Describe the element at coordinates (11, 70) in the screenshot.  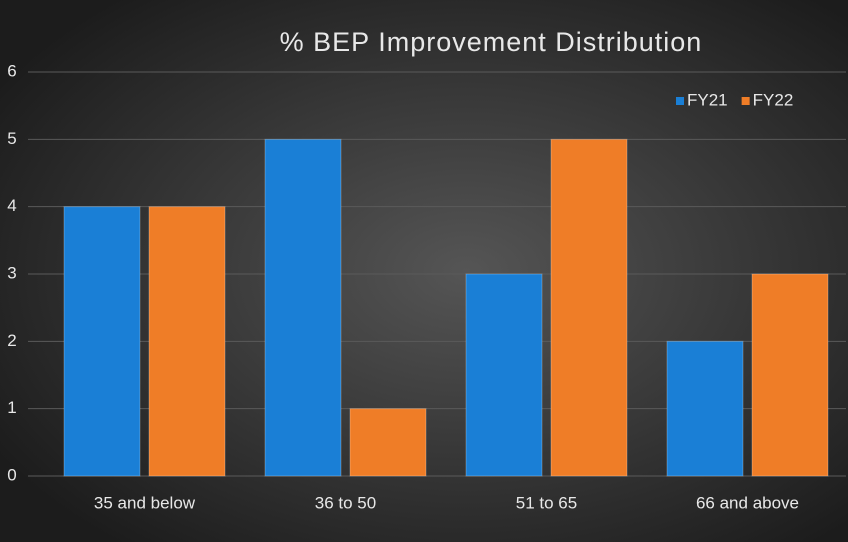
I see `y-tick-label: 6` at that location.